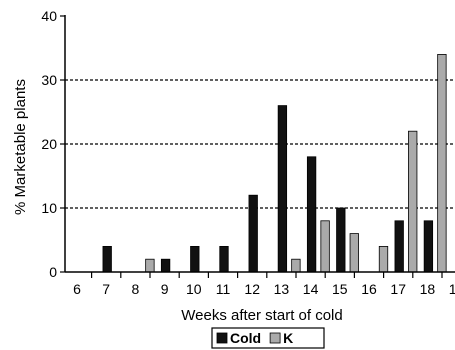 Image resolution: width=455 pixels, height=350 pixels. I want to click on legend-swatch-k, so click(275, 338).